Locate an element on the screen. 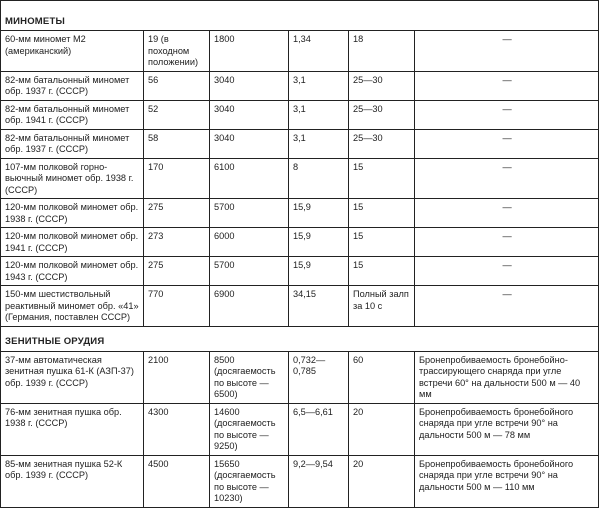 The width and height of the screenshot is (600, 508). cell-rate-of-fire: 60 is located at coordinates (381, 377).